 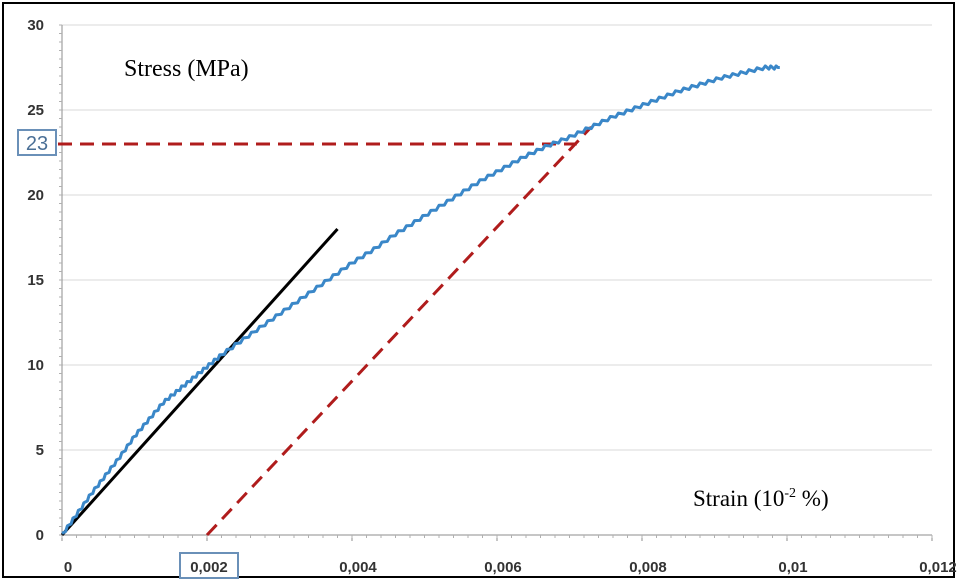 I want to click on y-tick-label: 0, so click(x=40, y=535).